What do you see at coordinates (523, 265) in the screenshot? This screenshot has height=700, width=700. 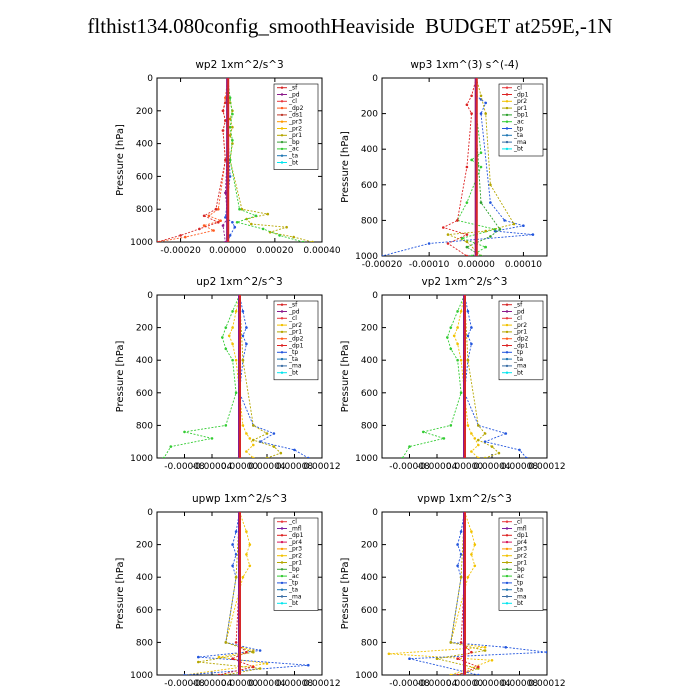 I see `x-tick-label: 0.00010` at bounding box center [523, 265].